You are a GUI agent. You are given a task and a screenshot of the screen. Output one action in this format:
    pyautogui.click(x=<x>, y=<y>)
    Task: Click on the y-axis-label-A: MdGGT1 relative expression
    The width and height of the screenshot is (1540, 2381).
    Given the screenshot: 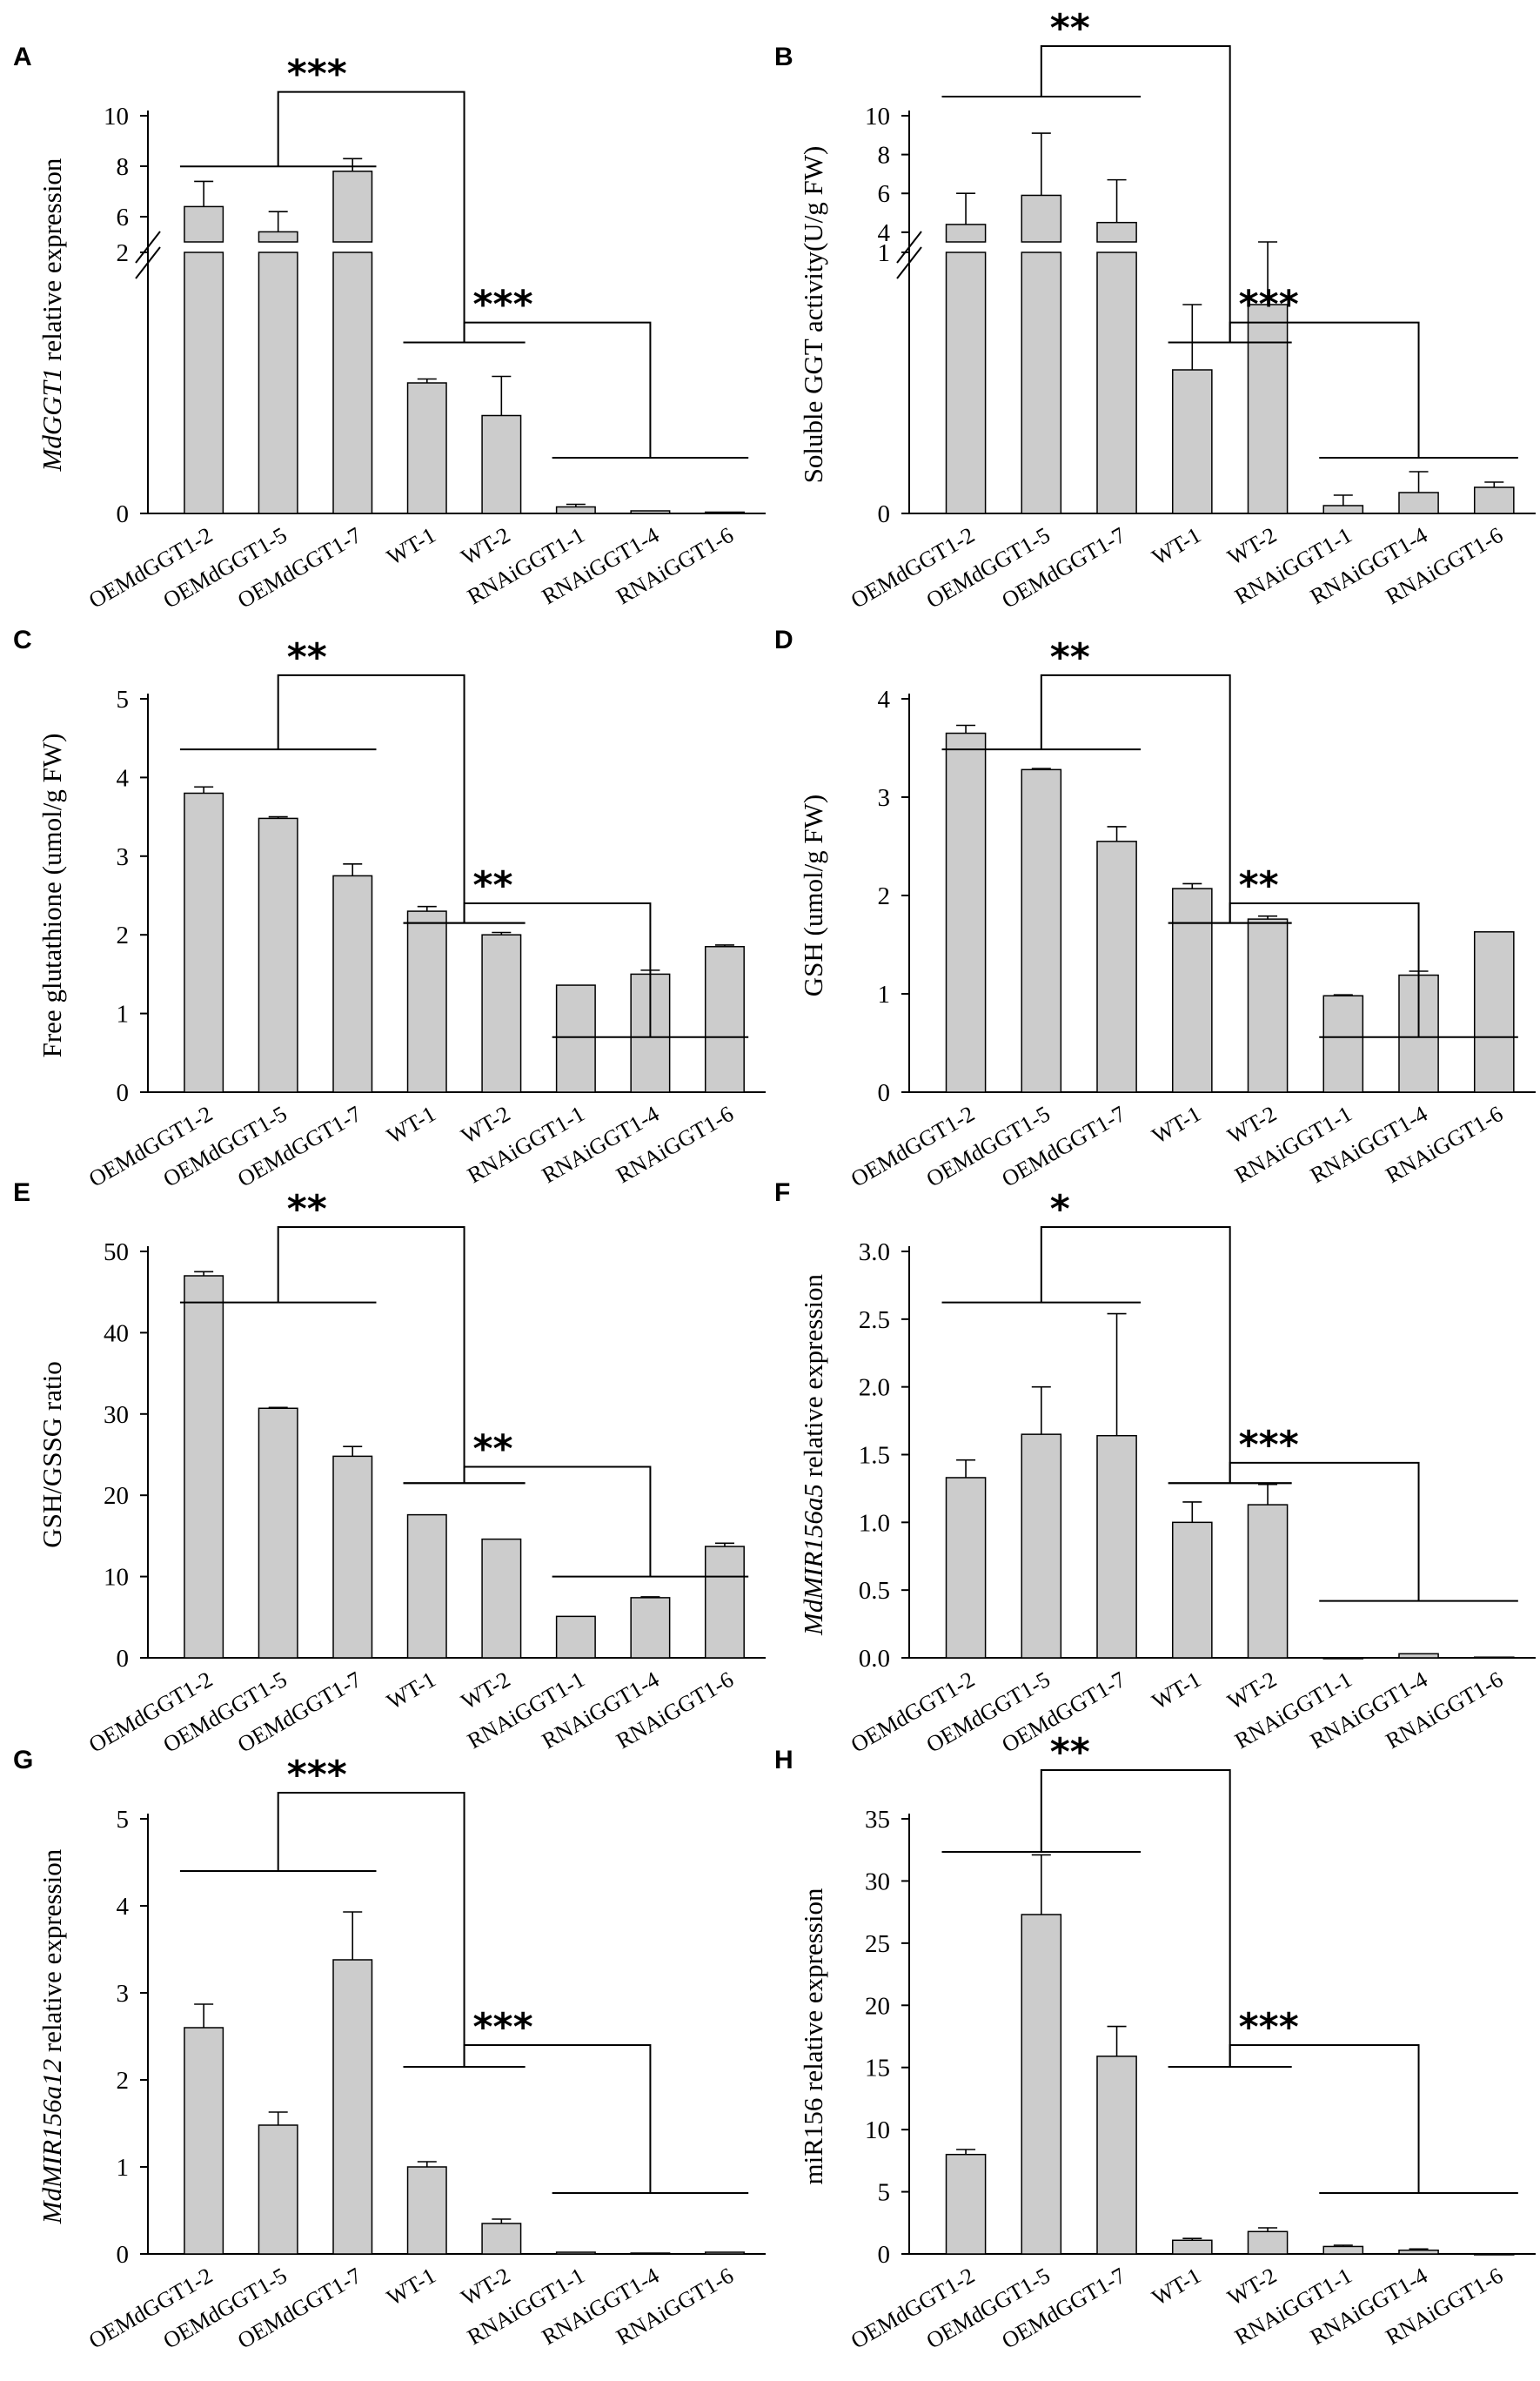 What is the action you would take?
    pyautogui.click(x=52, y=315)
    